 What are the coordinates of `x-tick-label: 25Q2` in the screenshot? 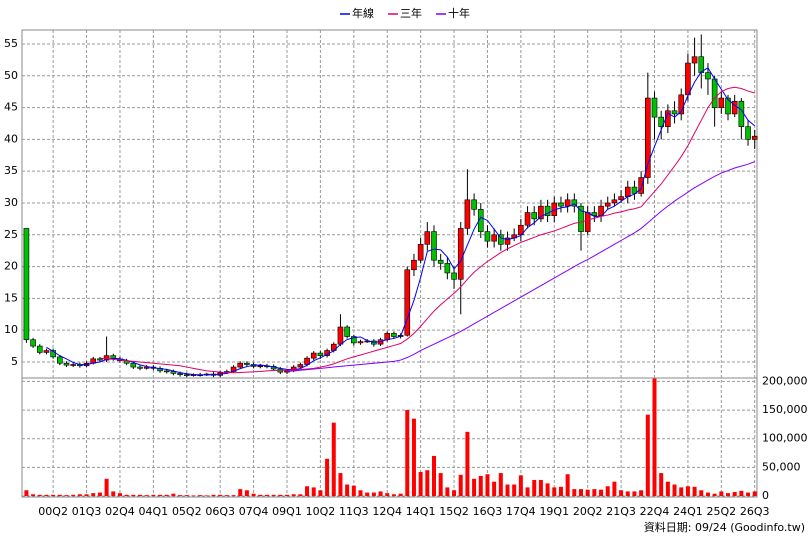 It's located at (721, 511).